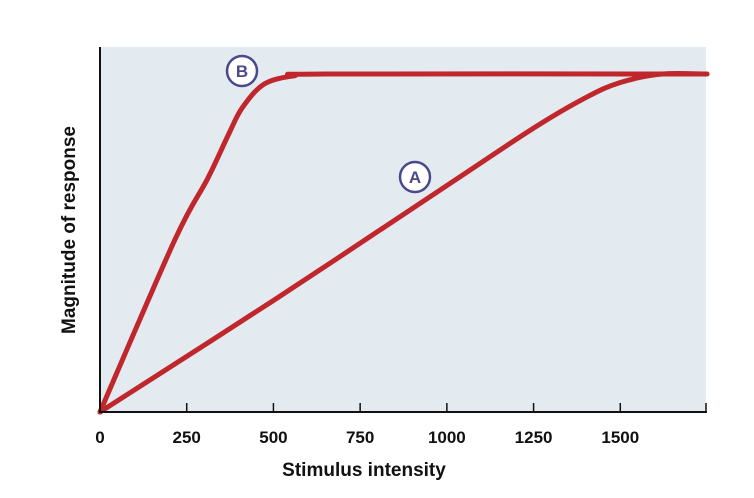 Image resolution: width=754 pixels, height=498 pixels. Describe the element at coordinates (273, 437) in the screenshot. I see `x-tick-label: 500` at that location.